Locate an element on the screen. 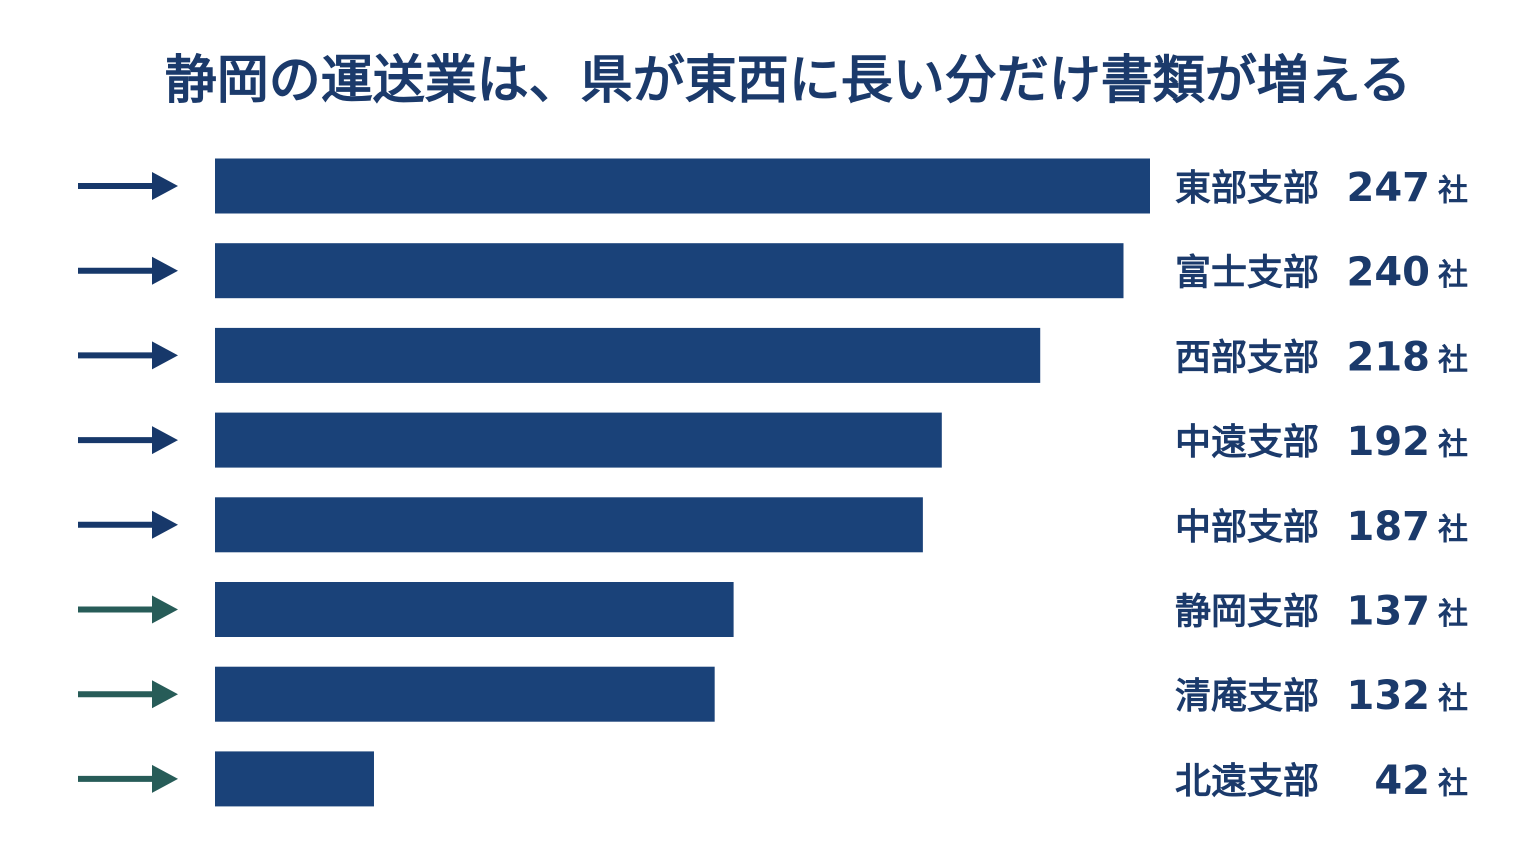 The height and width of the screenshot is (864, 1536). category-label: 北遠支部 is located at coordinates (1247, 781).